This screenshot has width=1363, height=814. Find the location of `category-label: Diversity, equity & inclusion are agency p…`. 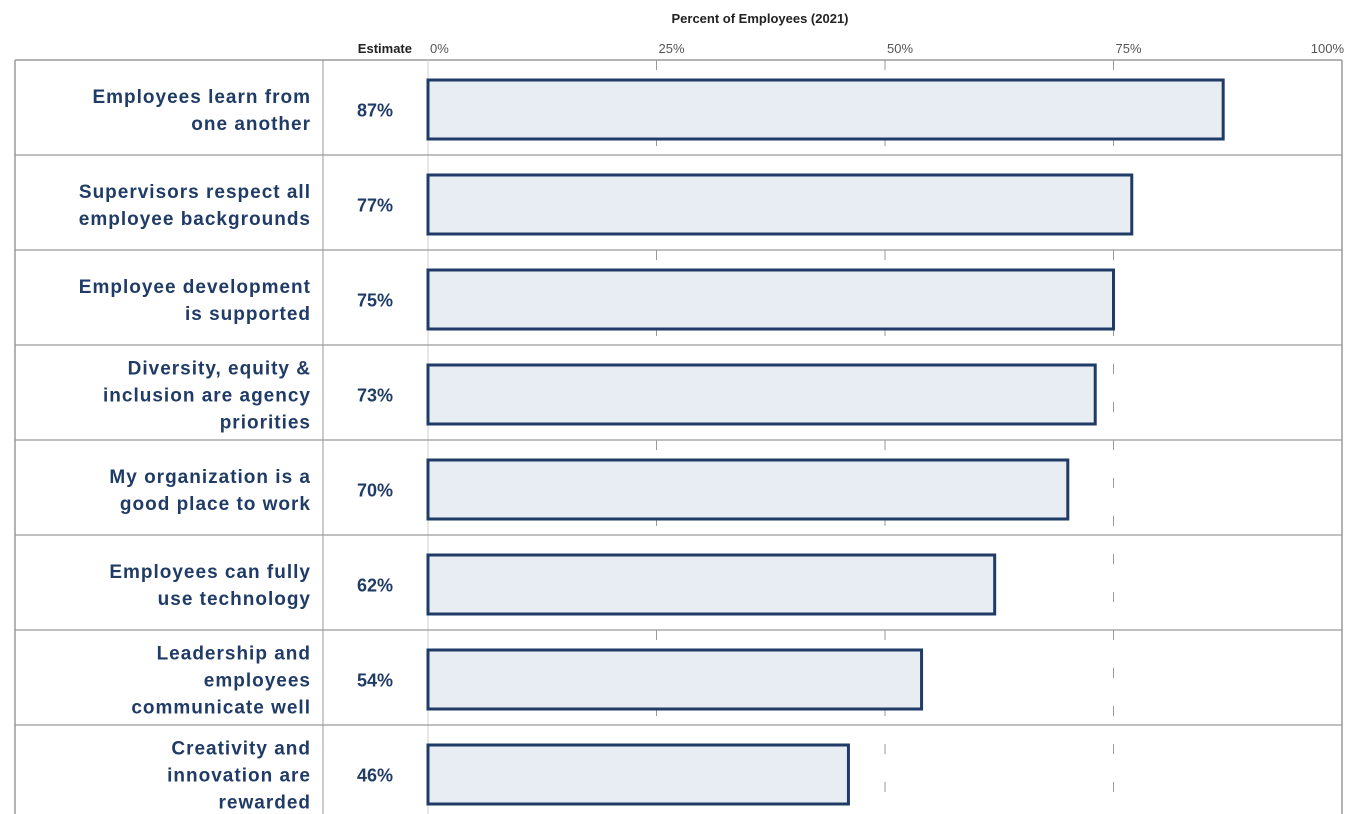

category-label: Diversity, equity & inclusion are agency p… is located at coordinates (207, 396).